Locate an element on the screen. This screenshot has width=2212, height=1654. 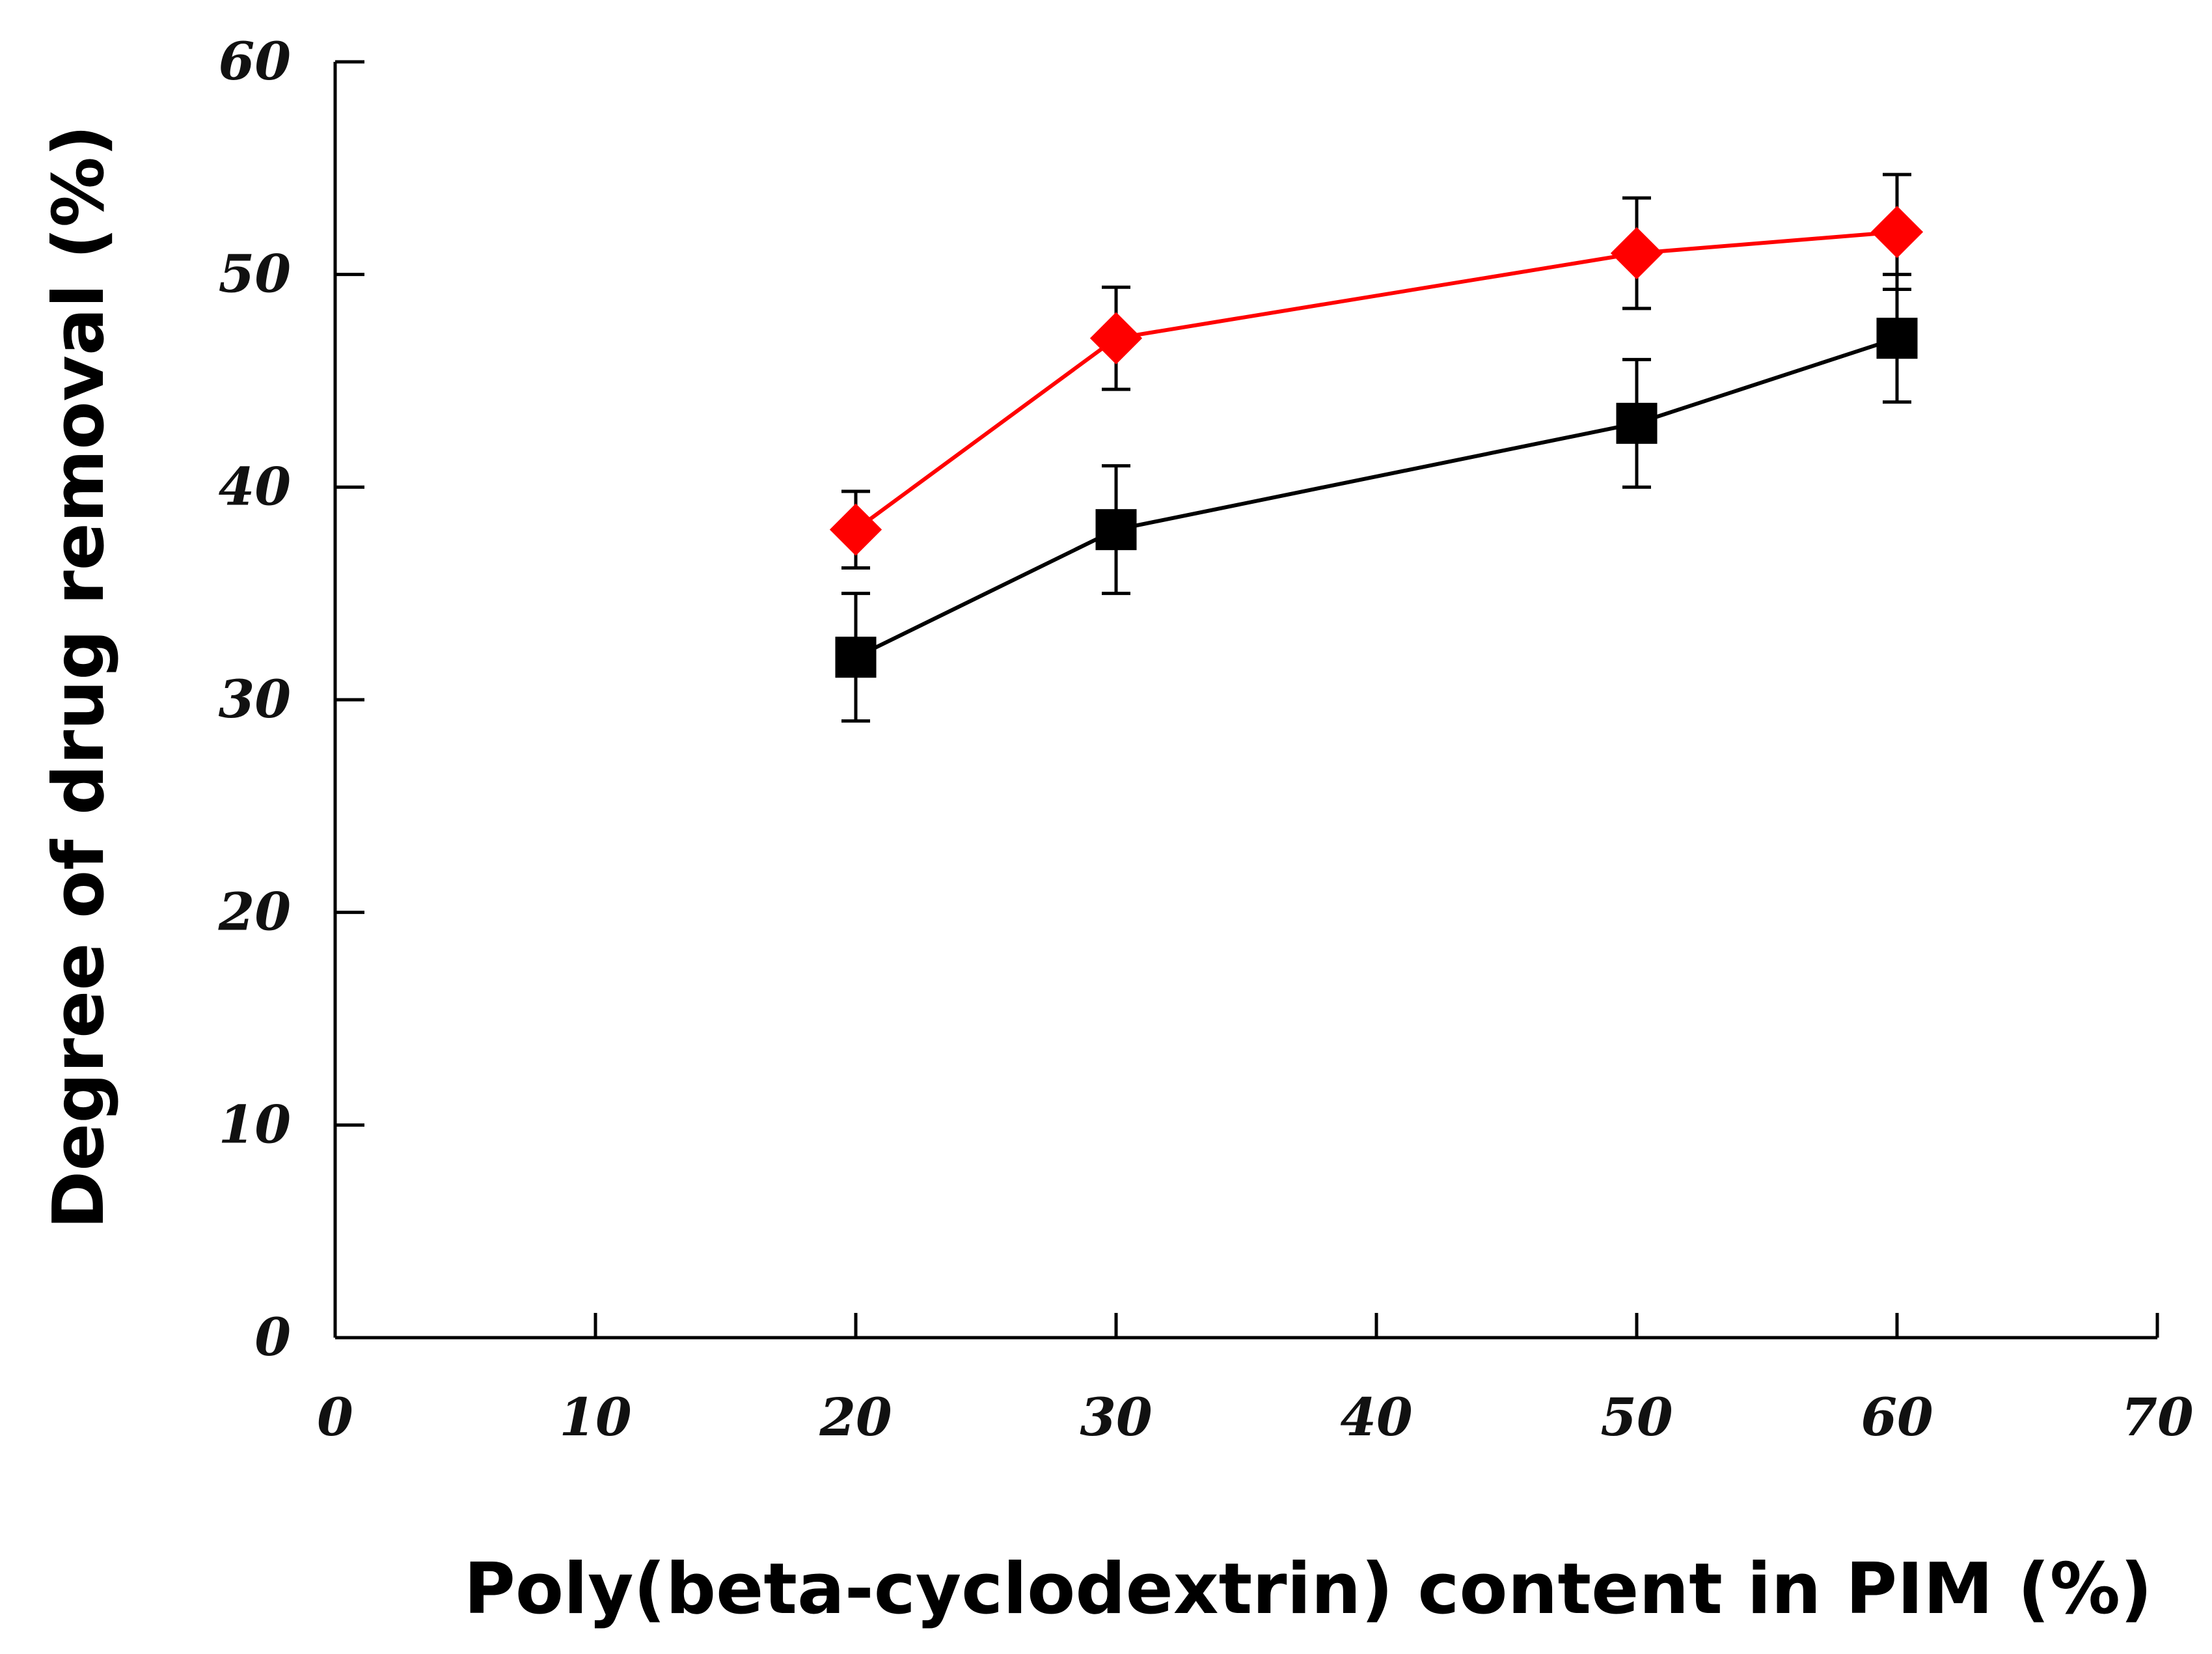
x-tick-label: 20 is located at coordinates (856, 1417).